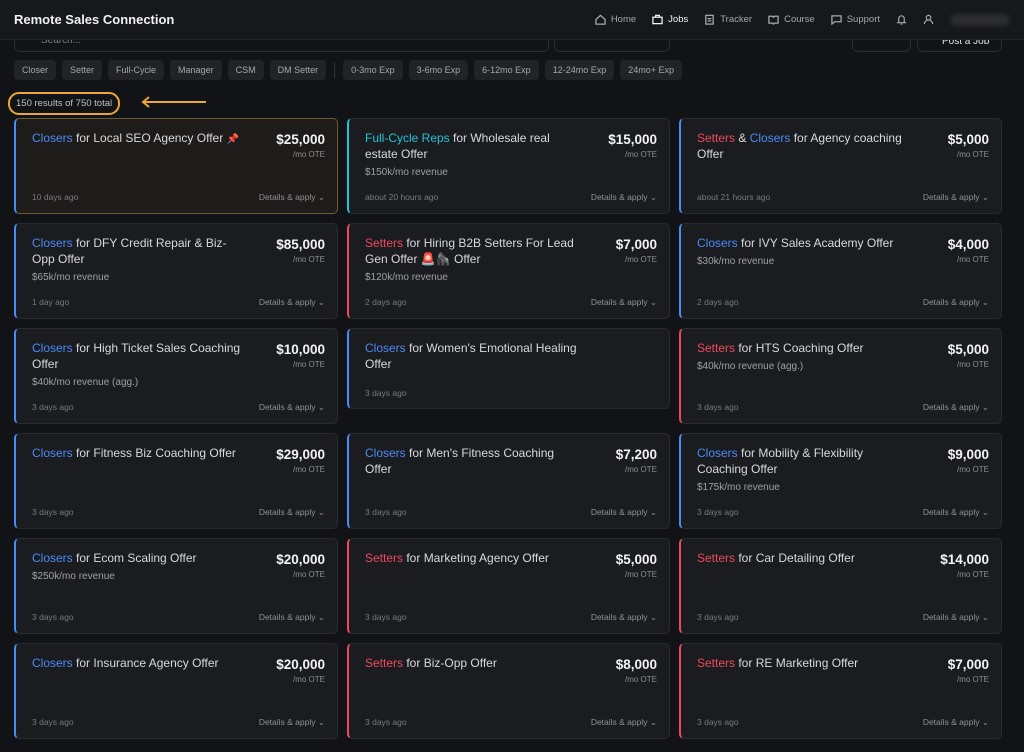 The height and width of the screenshot is (752, 1024). I want to click on job-title: Setters for Biz-Opp Offer, so click(511, 663).